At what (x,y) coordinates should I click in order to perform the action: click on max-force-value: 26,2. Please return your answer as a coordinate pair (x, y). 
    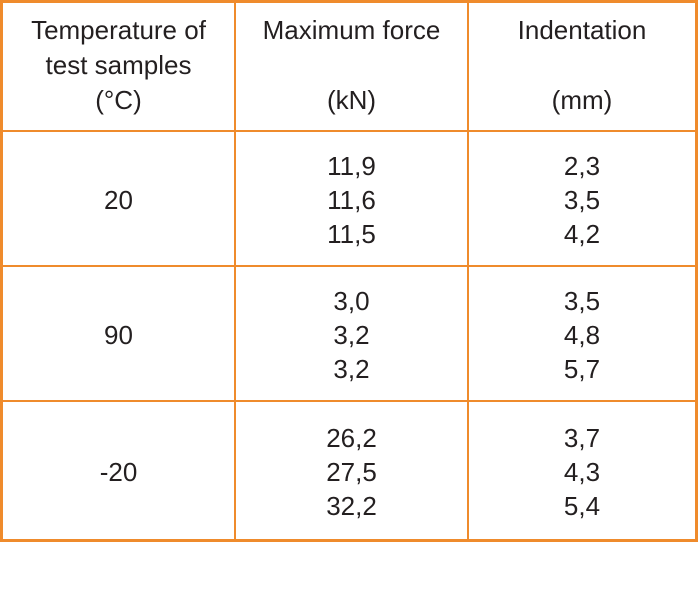
    Looking at the image, I should click on (351, 437).